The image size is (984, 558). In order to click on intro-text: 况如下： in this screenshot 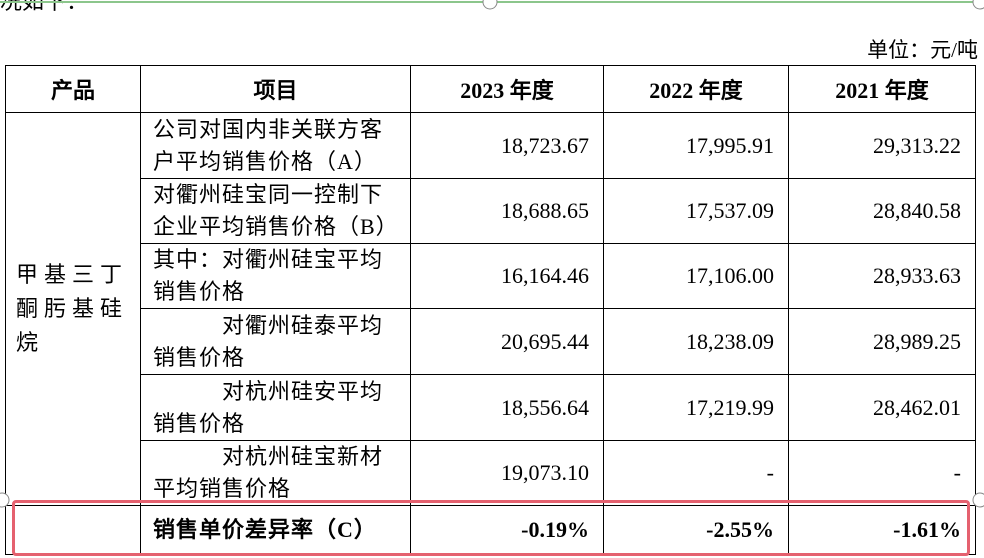, I will do `click(44, 7)`.